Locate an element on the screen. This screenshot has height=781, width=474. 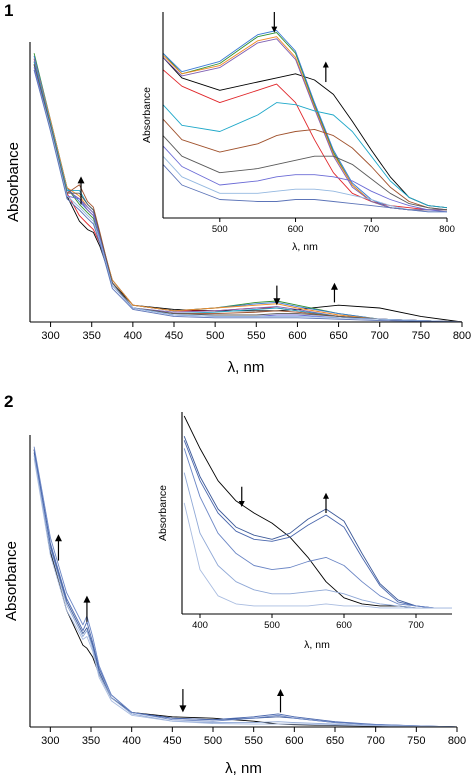
panel-label: 2 is located at coordinates (8, 401).